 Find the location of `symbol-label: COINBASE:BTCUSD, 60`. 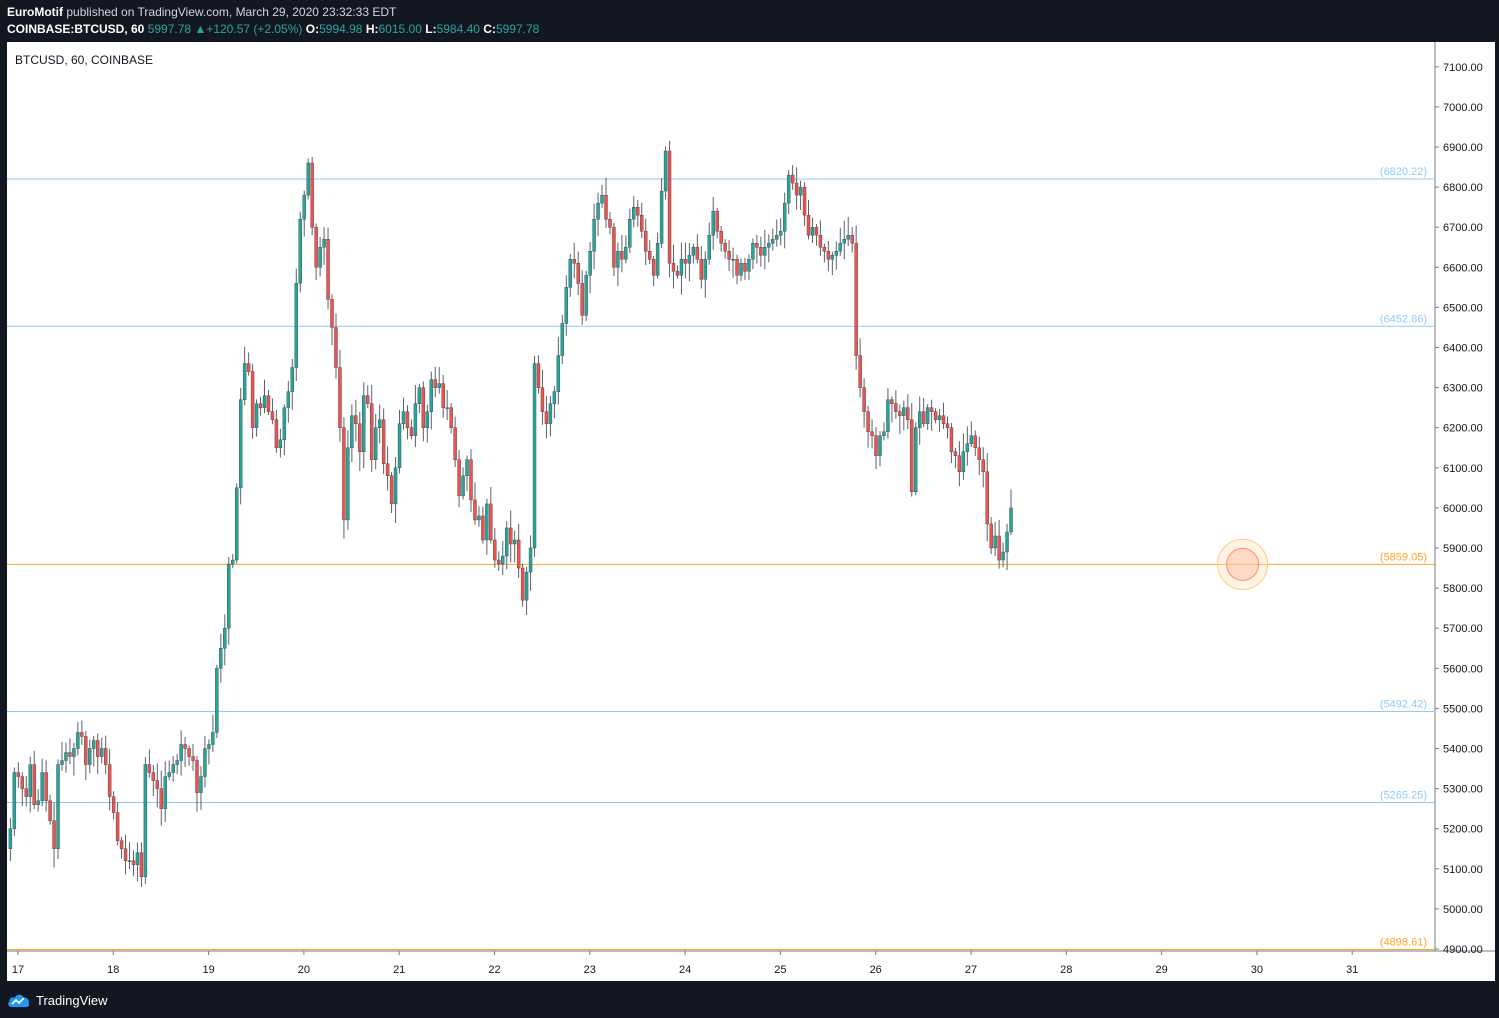

symbol-label: COINBASE:BTCUSD, 60 is located at coordinates (76, 29).